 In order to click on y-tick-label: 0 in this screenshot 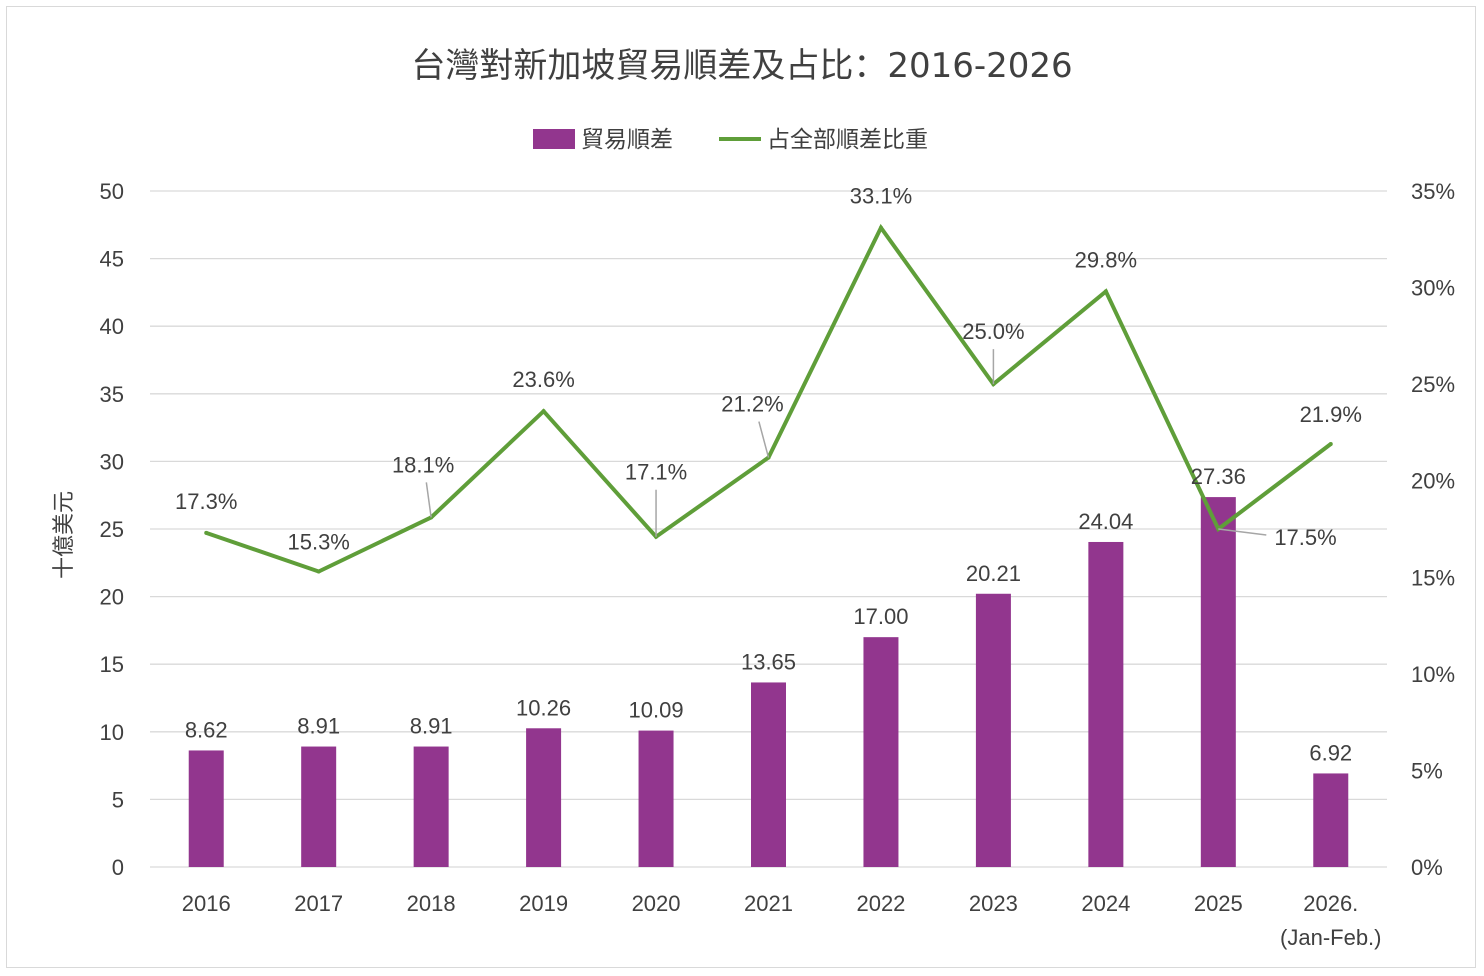, I will do `click(118, 867)`.